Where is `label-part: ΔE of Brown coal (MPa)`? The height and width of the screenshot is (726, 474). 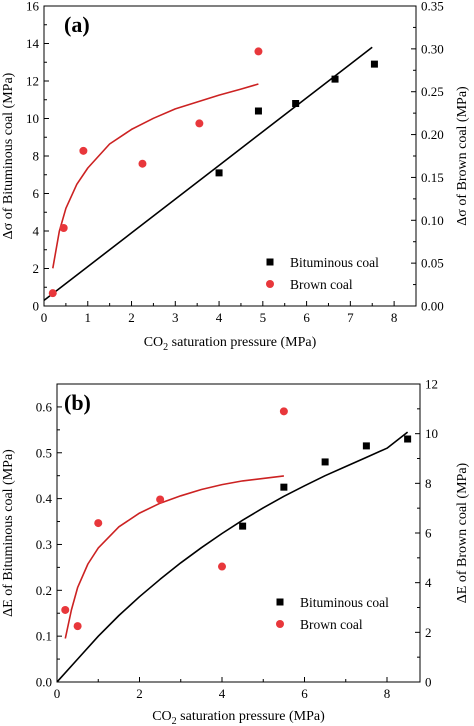 label-part: ΔE of Brown coal (MPa) is located at coordinates (462, 532).